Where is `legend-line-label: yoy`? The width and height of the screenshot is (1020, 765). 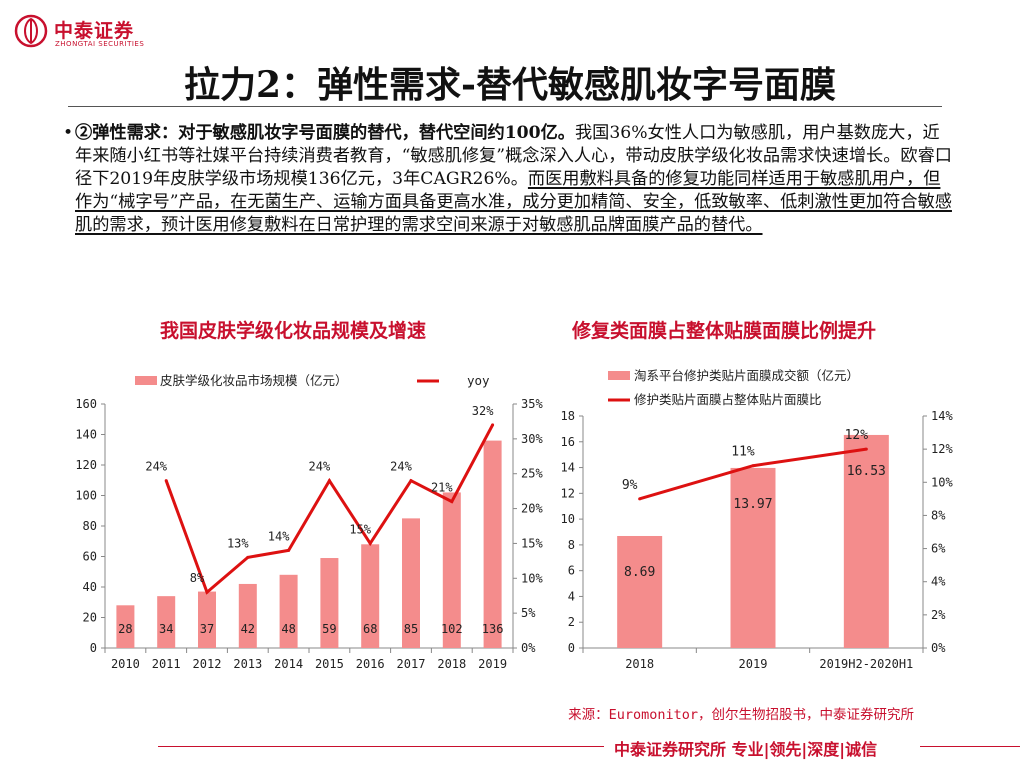
legend-line-label: yoy is located at coordinates (478, 380).